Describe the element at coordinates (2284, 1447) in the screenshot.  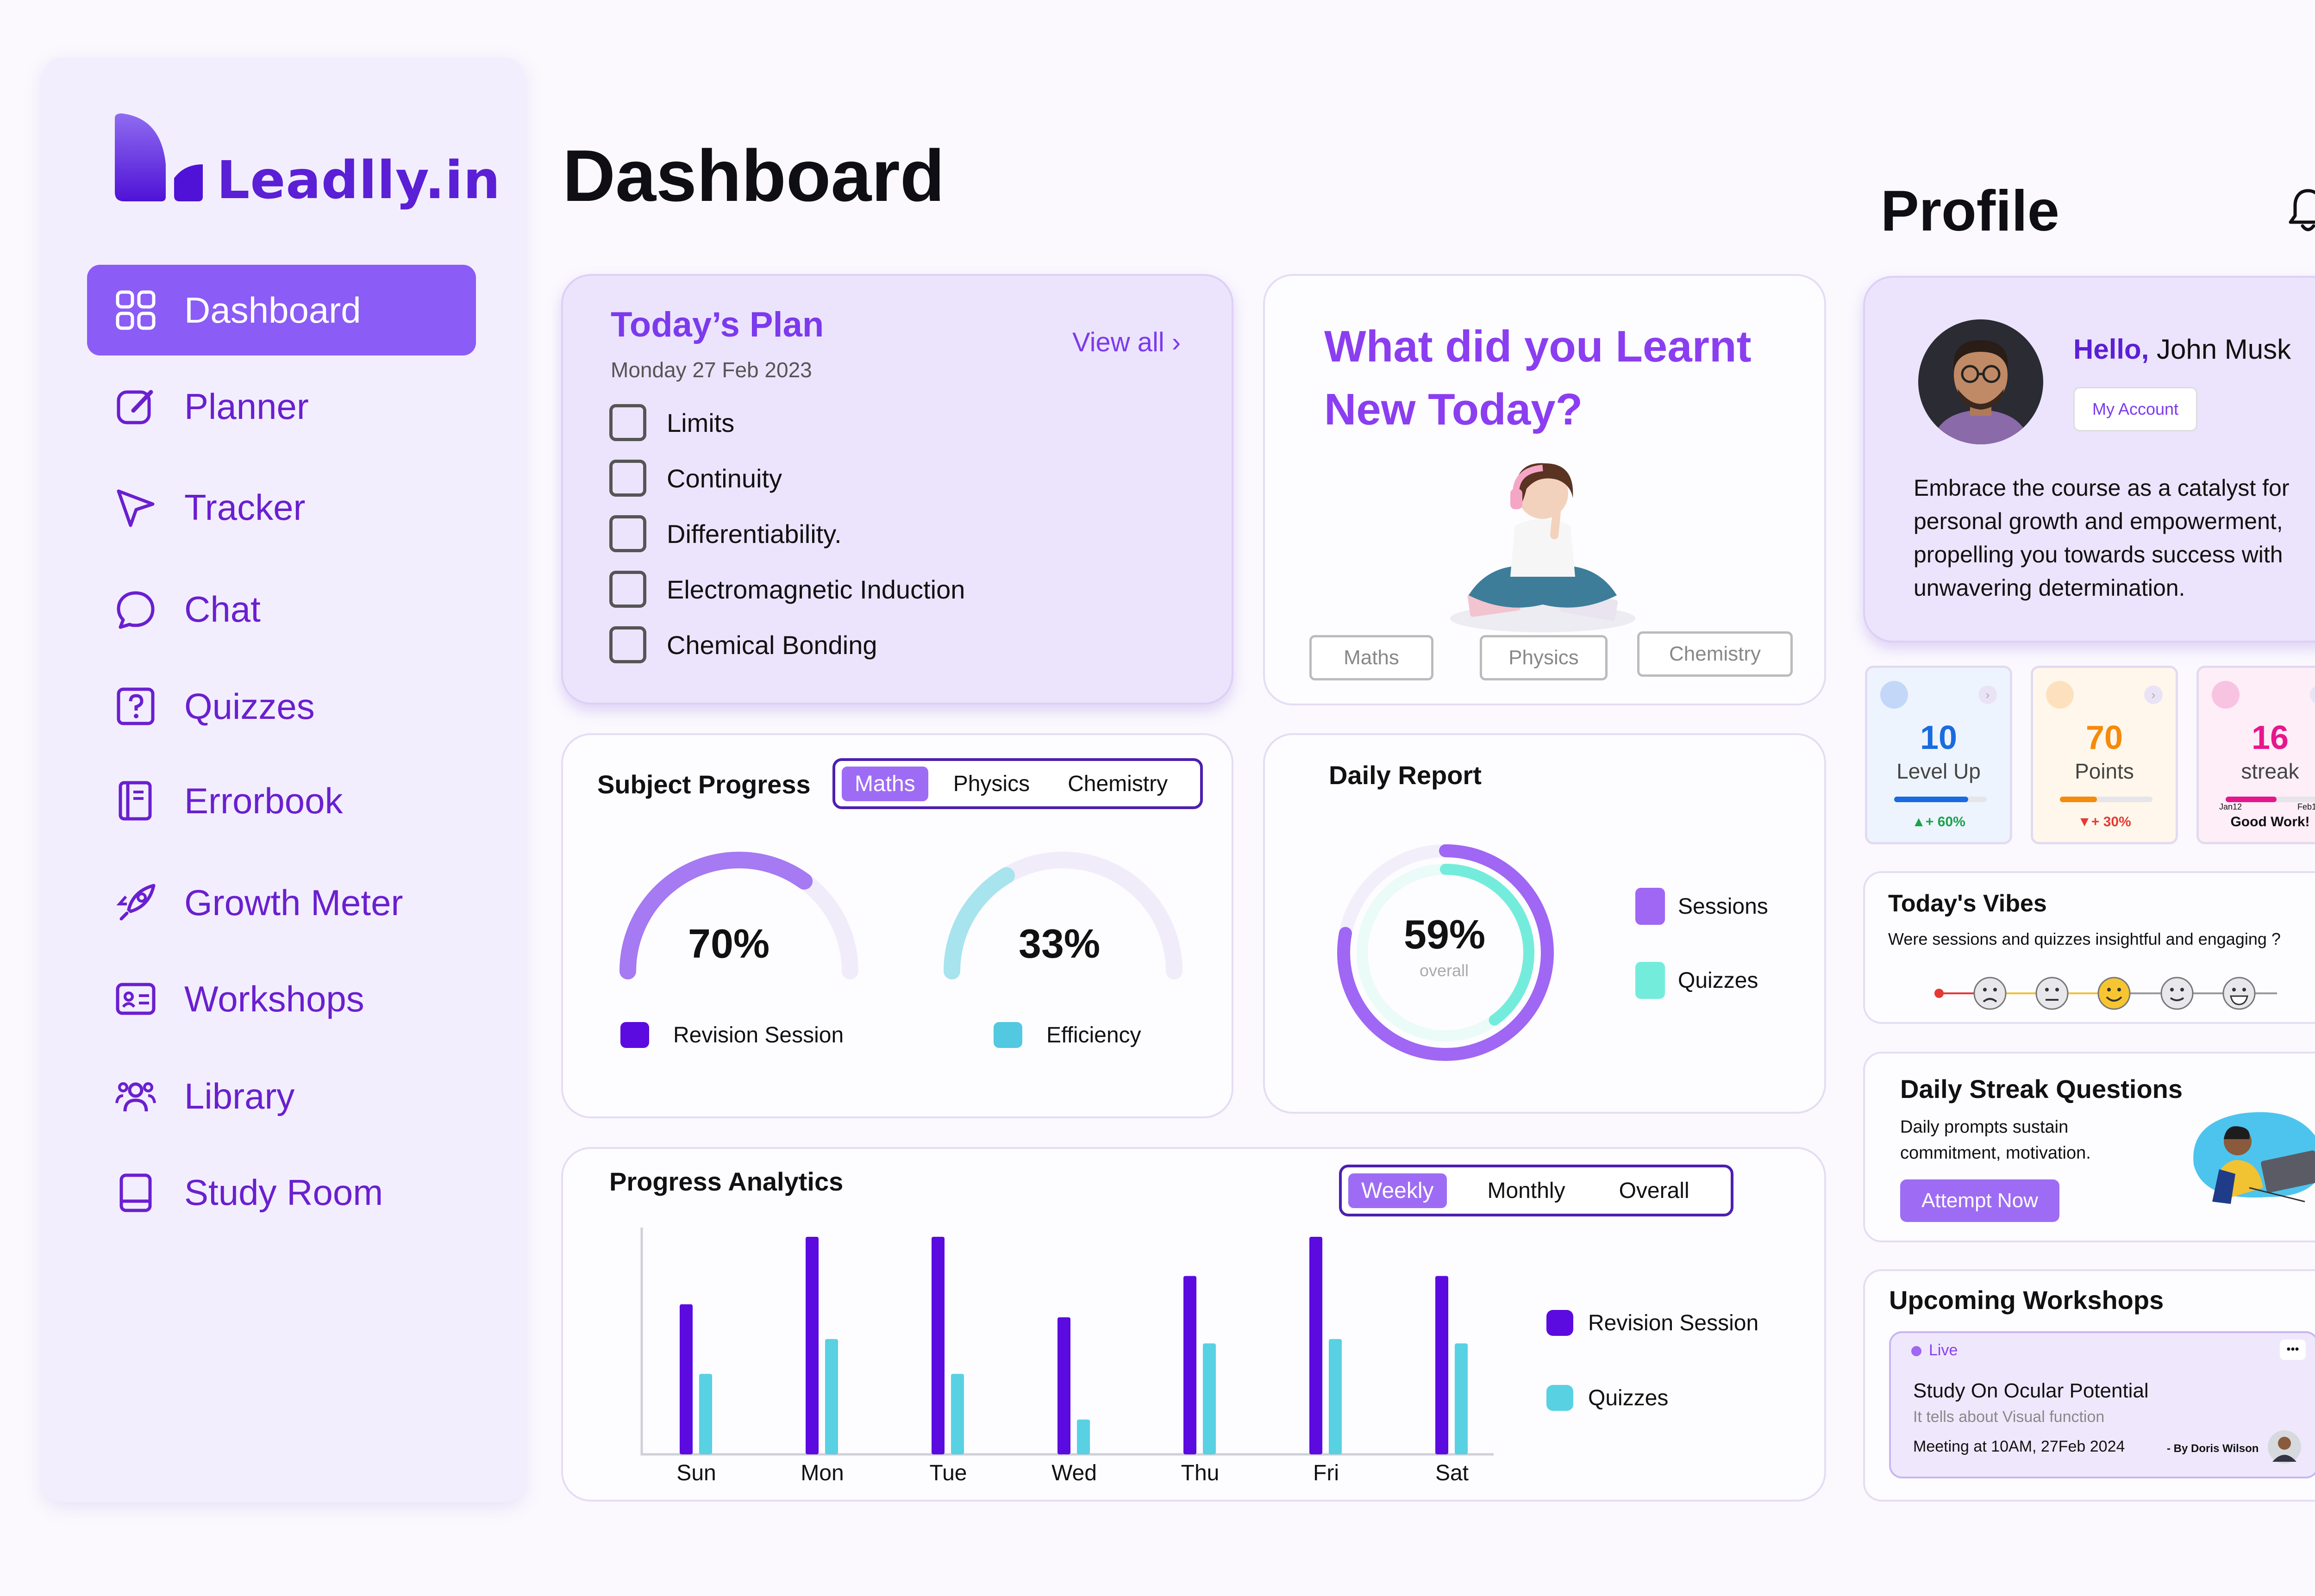
I see `host-avatar` at that location.